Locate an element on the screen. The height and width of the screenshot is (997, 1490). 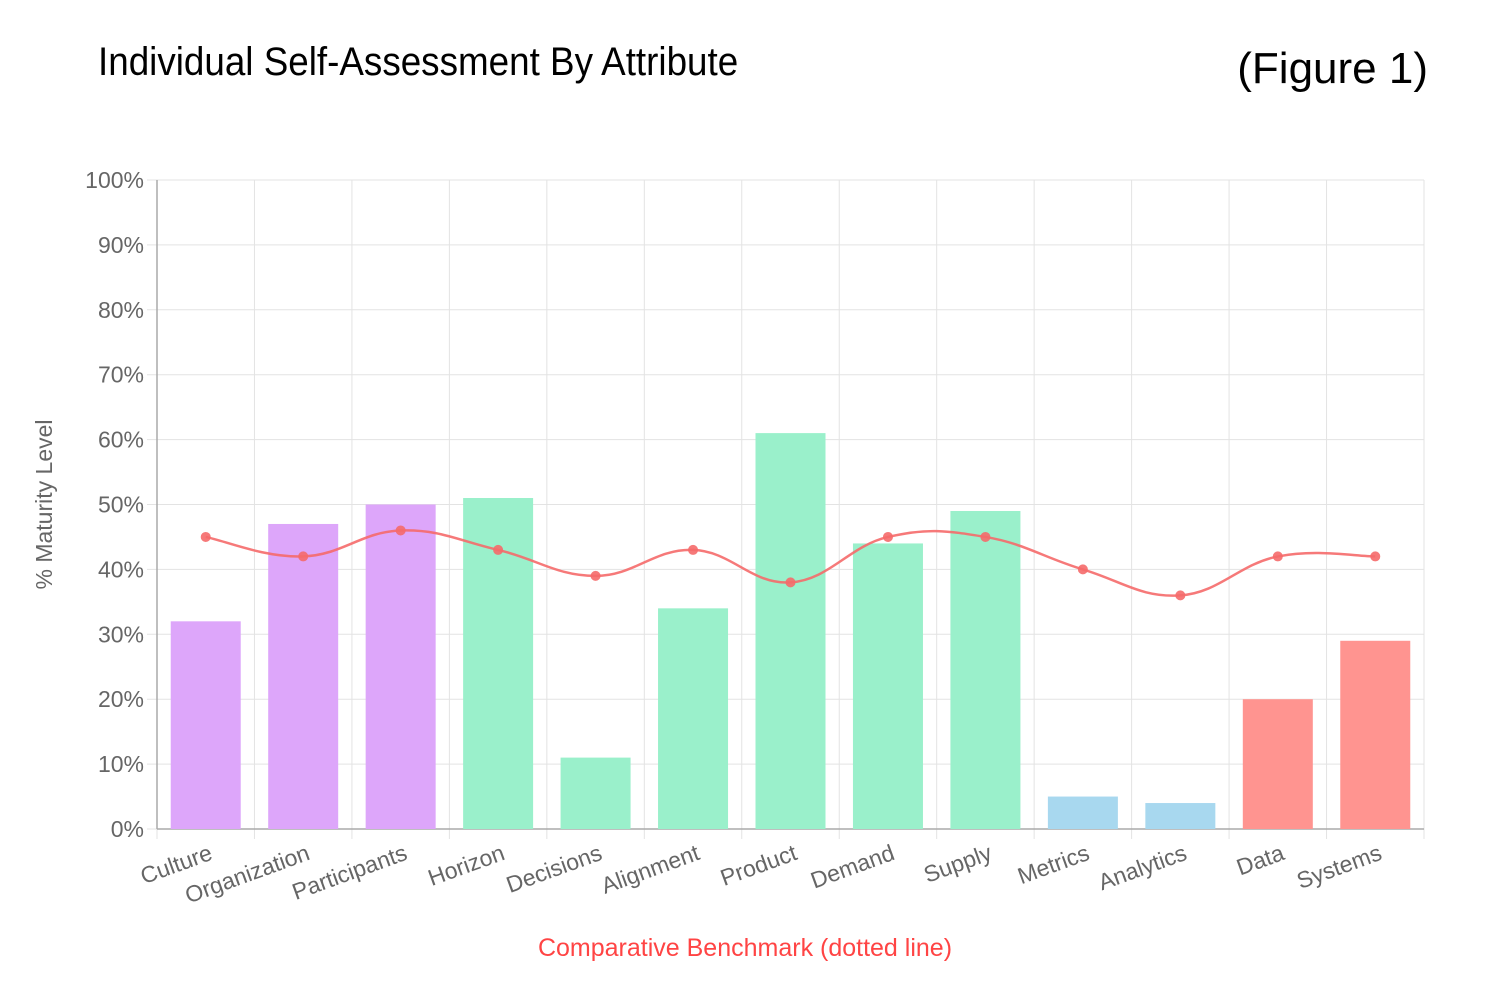
x-tick-label: Demand is located at coordinates (852, 866).